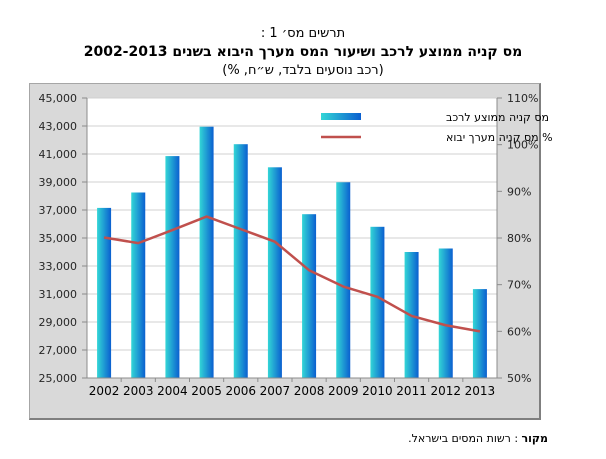 The image size is (606, 459). Describe the element at coordinates (522, 145) in the screenshot. I see `y-right-tick-label: 100%` at that location.